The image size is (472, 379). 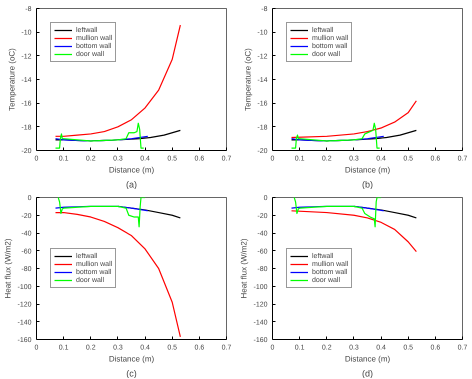 I want to click on text: (a), so click(x=132, y=185).